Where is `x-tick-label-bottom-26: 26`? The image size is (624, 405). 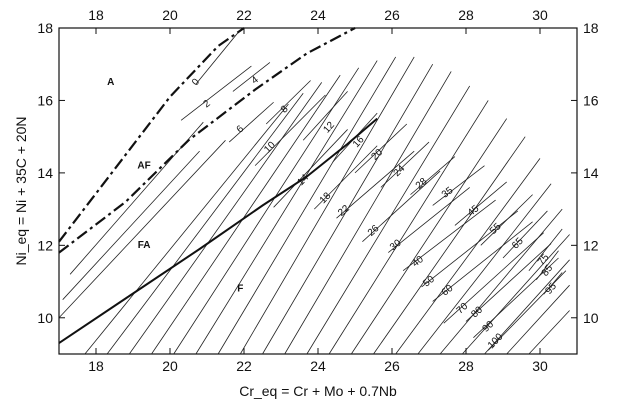
x-tick-label-bottom-26: 26 is located at coordinates (392, 366).